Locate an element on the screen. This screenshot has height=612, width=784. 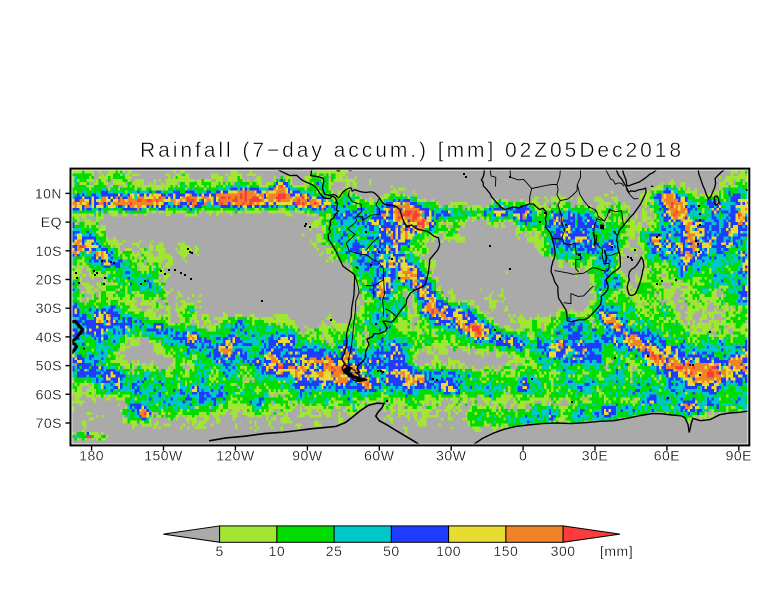
svg-text: 30E is located at coordinates (595, 456).